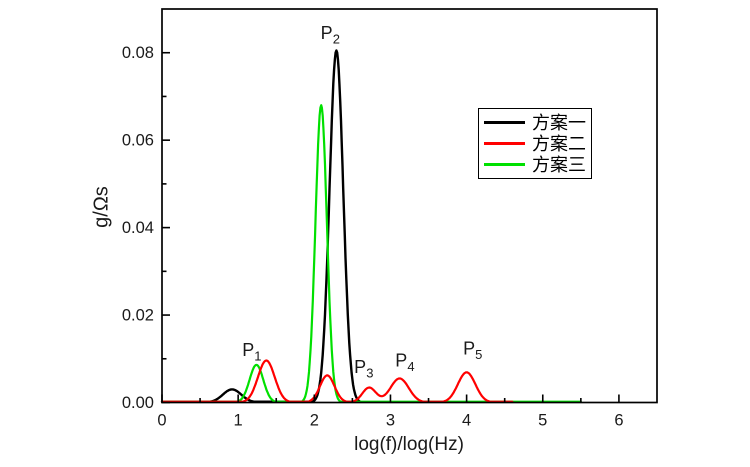  Describe the element at coordinates (466, 421) in the screenshot. I see `x-tick-label: 4` at that location.